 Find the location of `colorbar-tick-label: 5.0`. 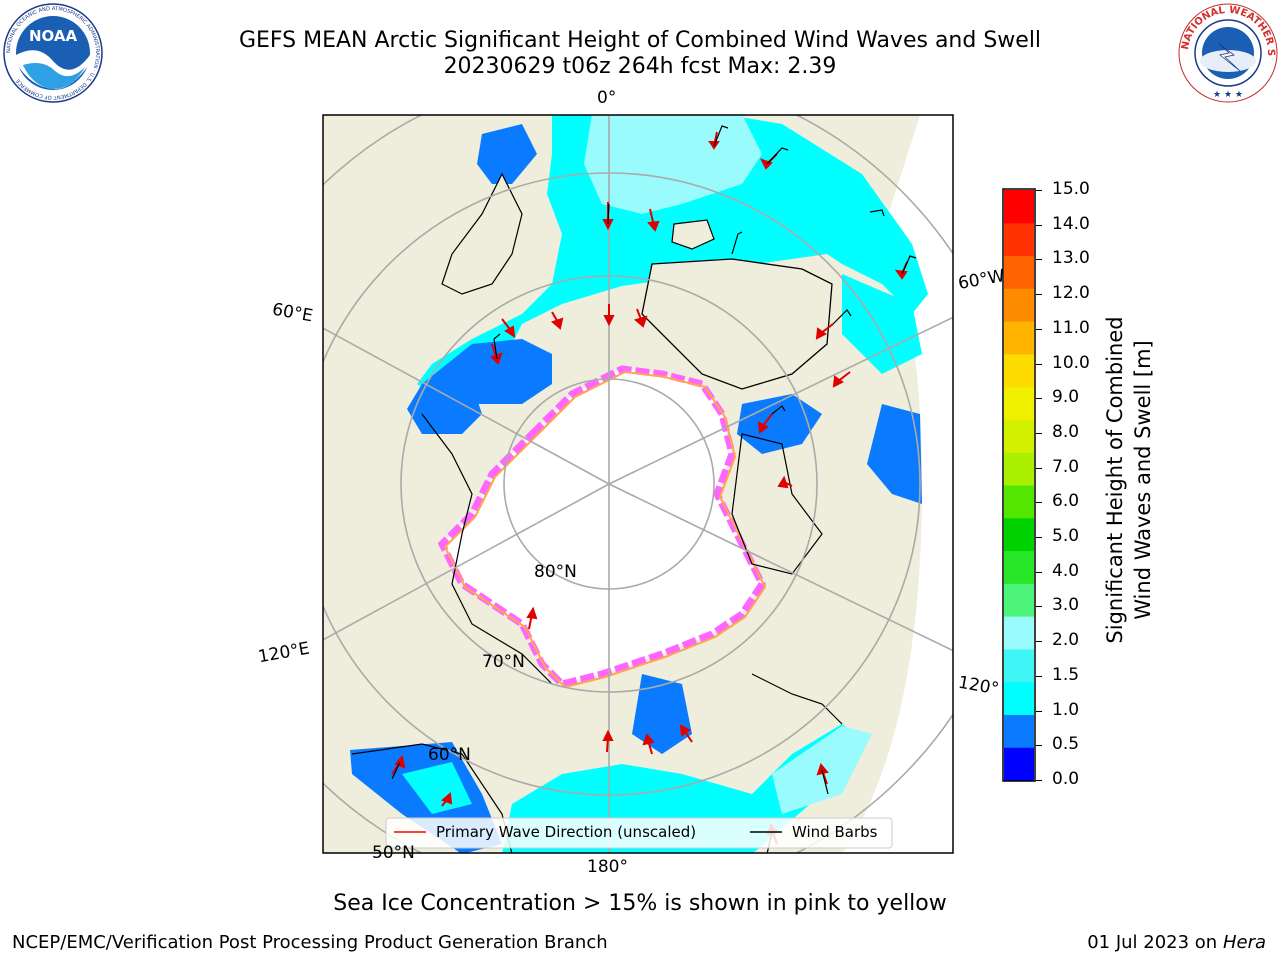

colorbar-tick-label: 5.0 is located at coordinates (1066, 536).